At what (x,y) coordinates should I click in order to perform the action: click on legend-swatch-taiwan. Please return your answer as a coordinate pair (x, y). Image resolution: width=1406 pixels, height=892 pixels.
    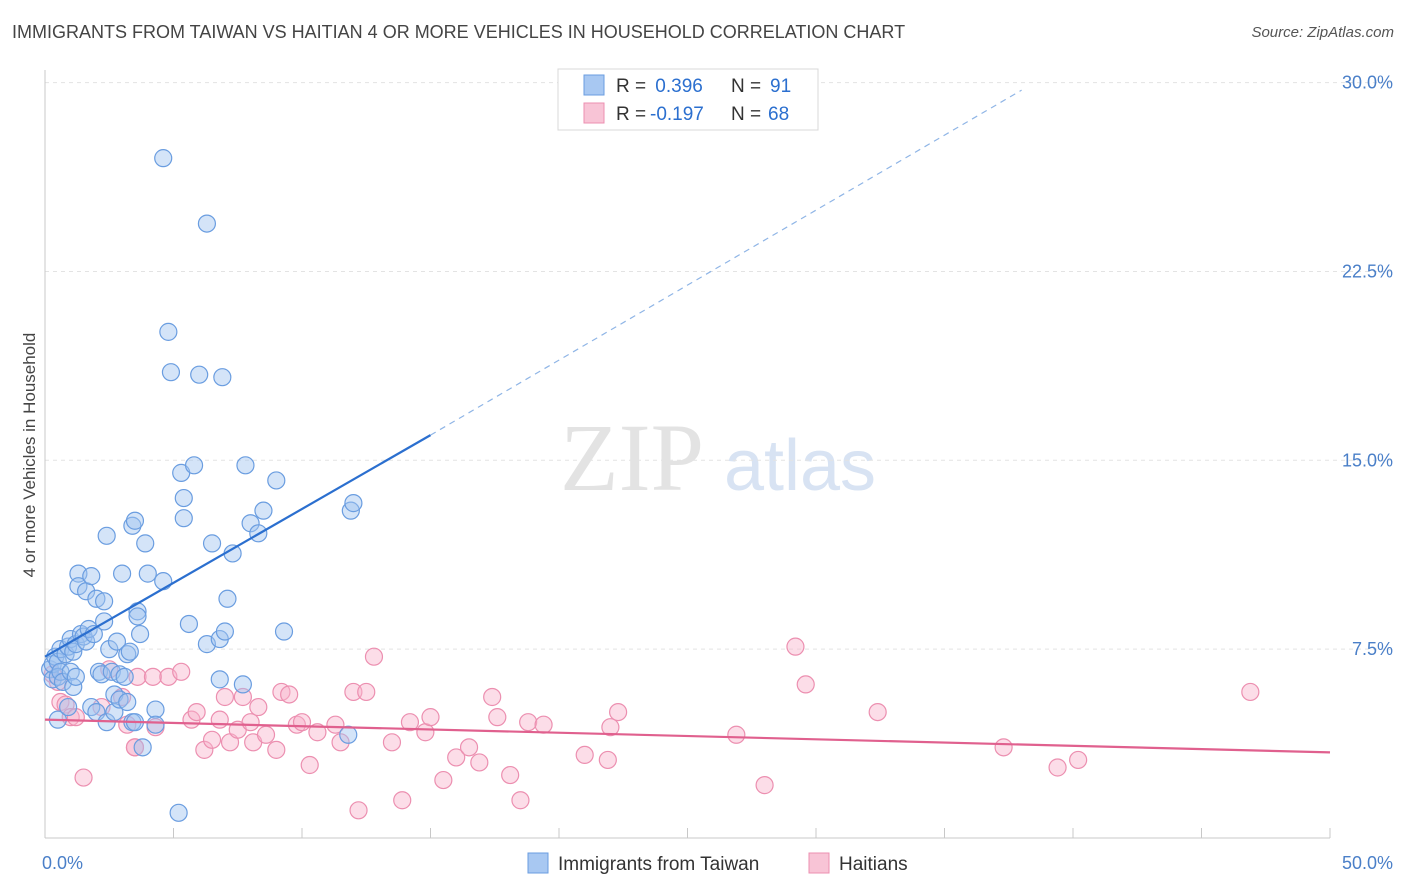
    Looking at the image, I should click on (594, 85).